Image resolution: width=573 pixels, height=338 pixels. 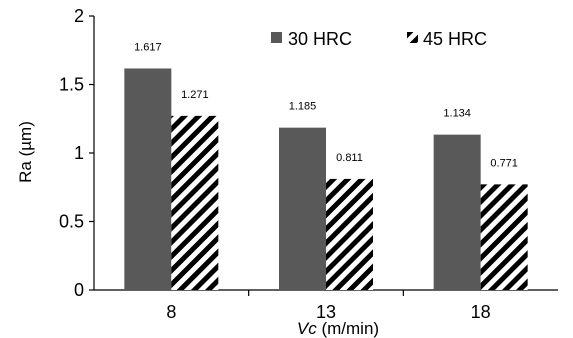 What do you see at coordinates (71, 222) in the screenshot?
I see `y-tick-label: 0.5` at bounding box center [71, 222].